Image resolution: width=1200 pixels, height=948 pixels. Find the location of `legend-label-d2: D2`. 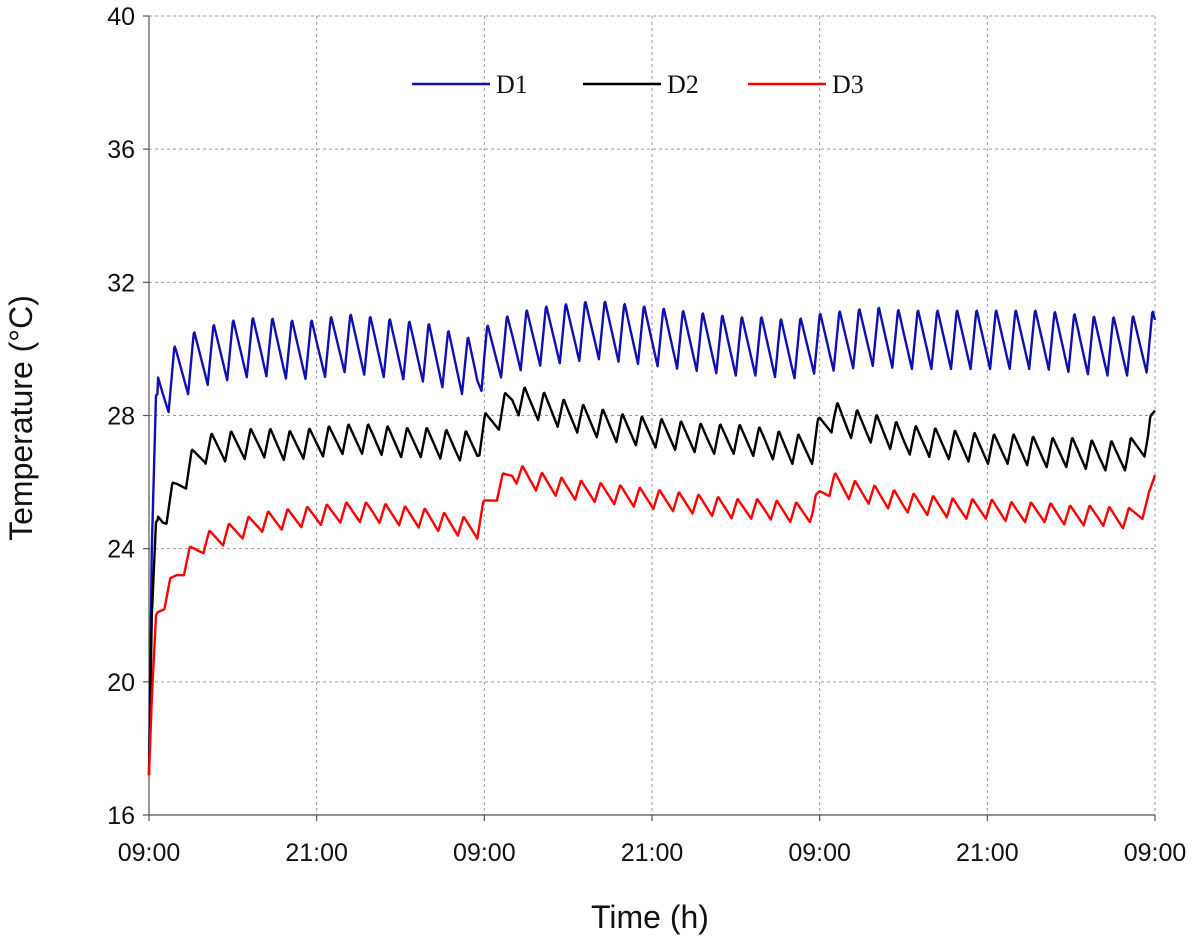

legend-label-d2: D2 is located at coordinates (683, 84).